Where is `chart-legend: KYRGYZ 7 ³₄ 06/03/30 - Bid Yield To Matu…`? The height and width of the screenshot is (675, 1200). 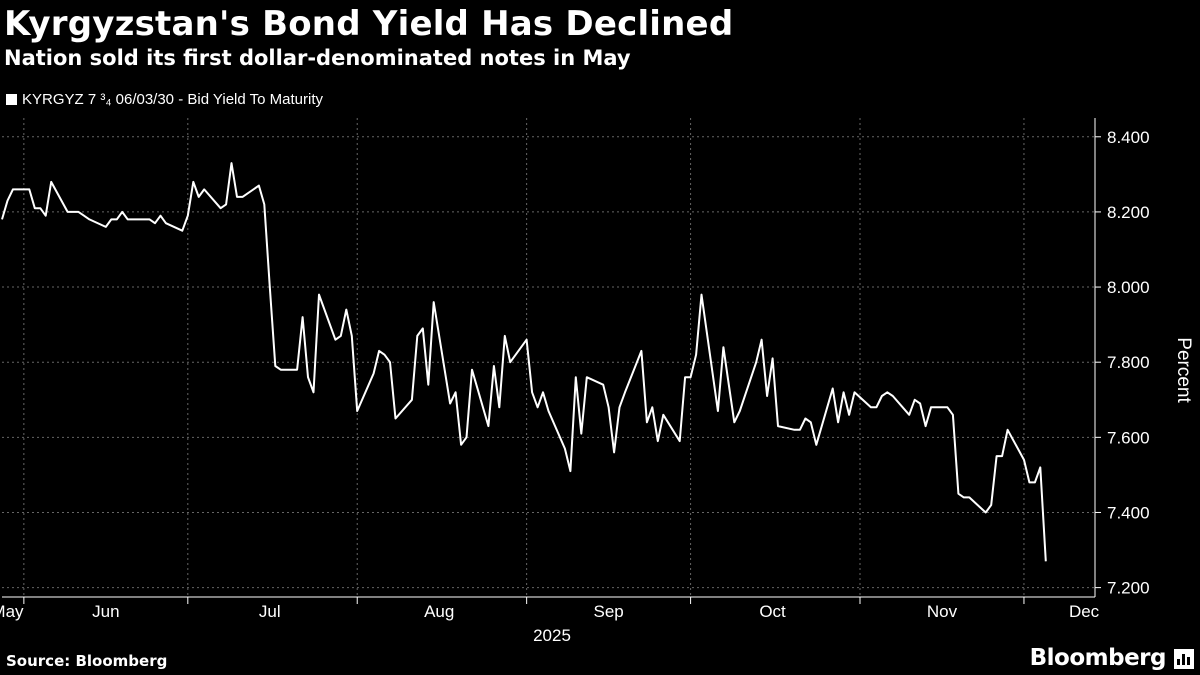
chart-legend: KYRGYZ 7 ³₄ 06/03/30 - Bid Yield To Matu… is located at coordinates (164, 99).